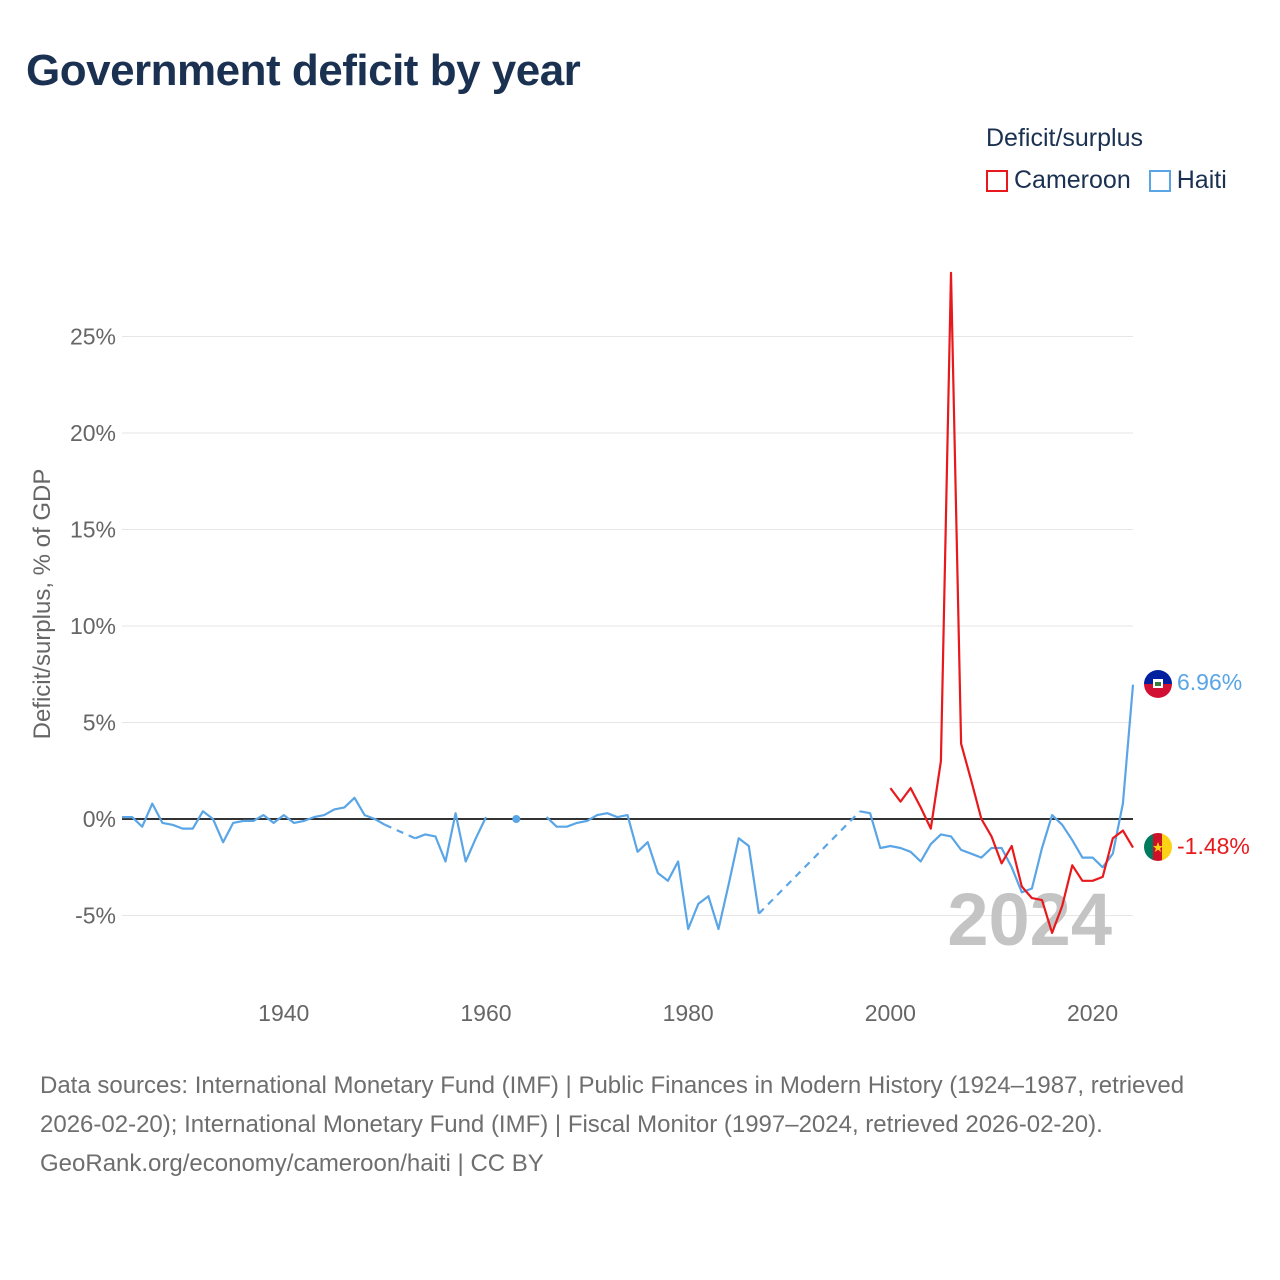 The image size is (1280, 1280). I want to click on x-tick-label: 1960, so click(485, 1013).